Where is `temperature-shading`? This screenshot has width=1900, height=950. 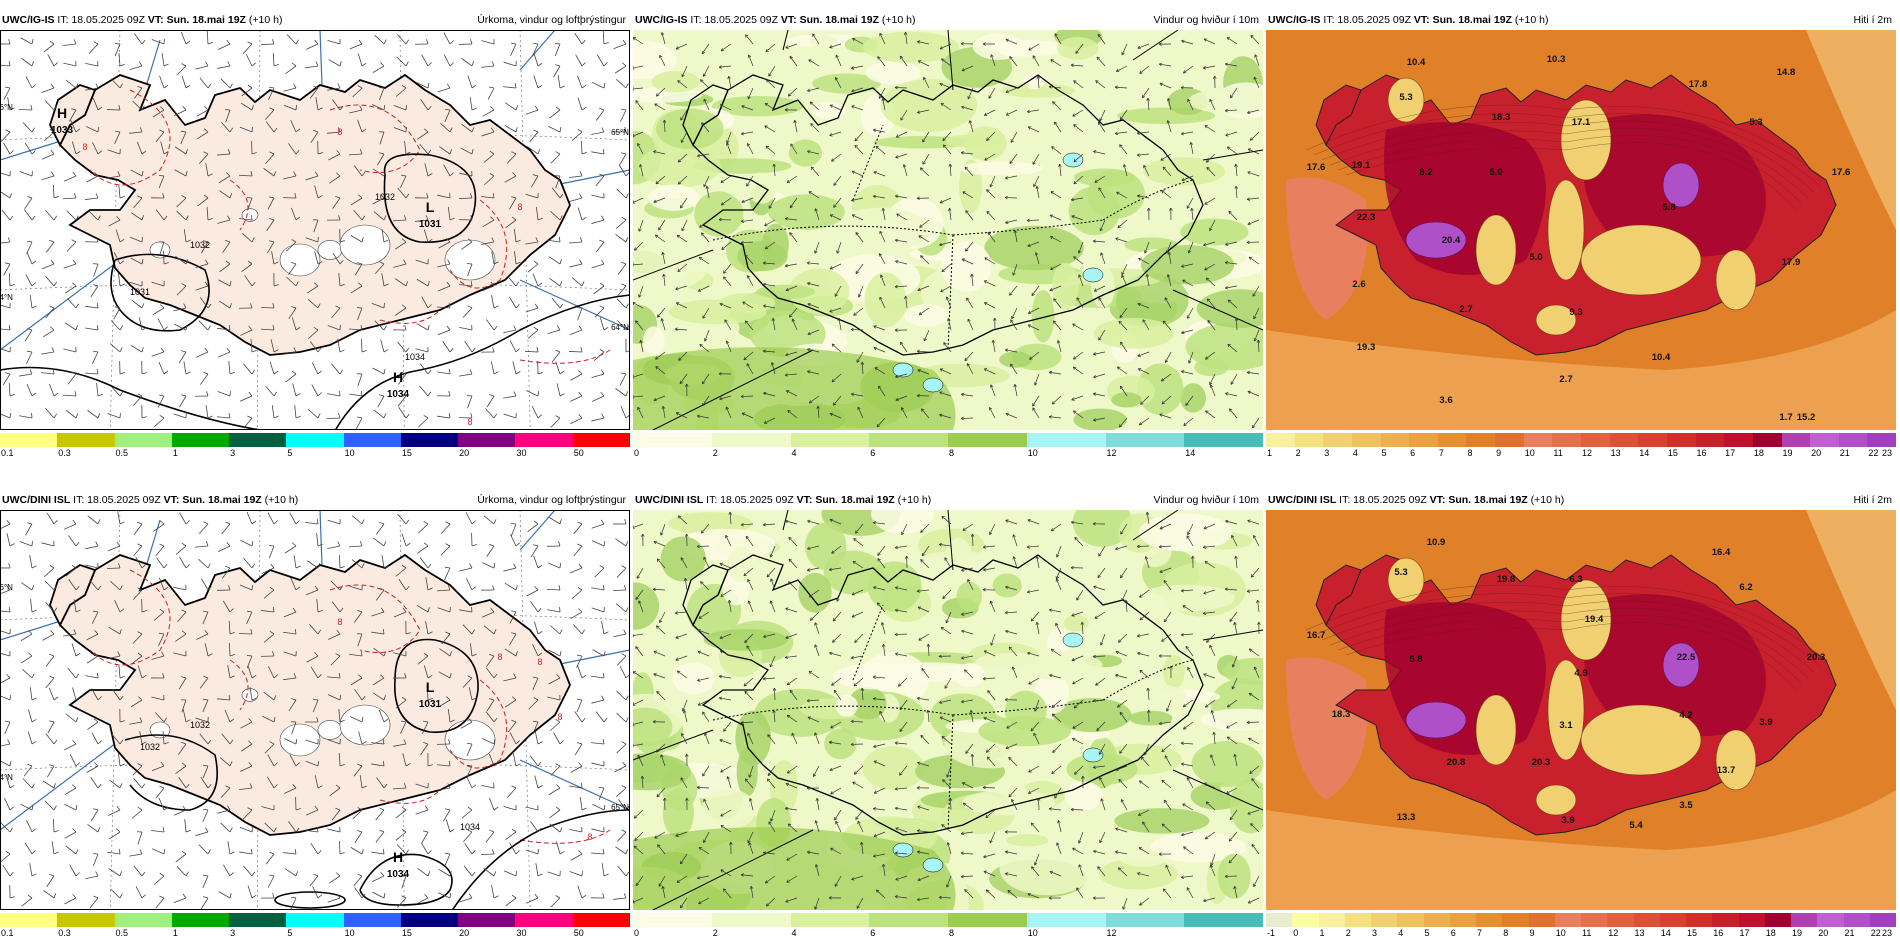 temperature-shading is located at coordinates (1581, 710).